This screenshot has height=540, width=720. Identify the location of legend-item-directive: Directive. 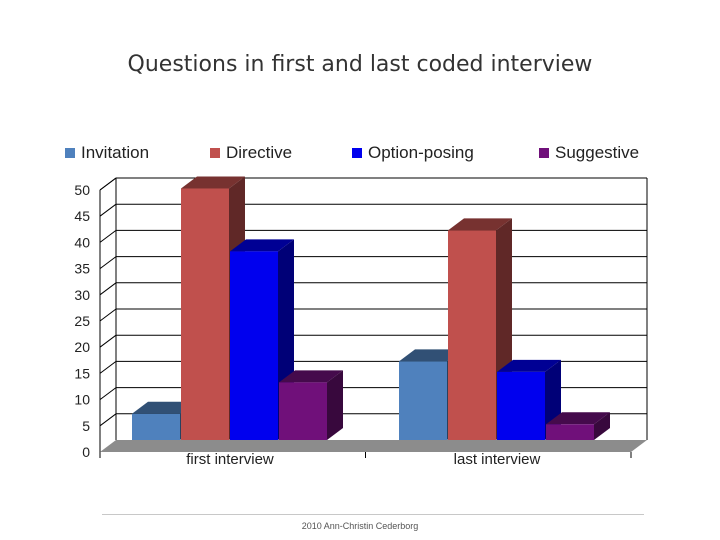
(251, 153).